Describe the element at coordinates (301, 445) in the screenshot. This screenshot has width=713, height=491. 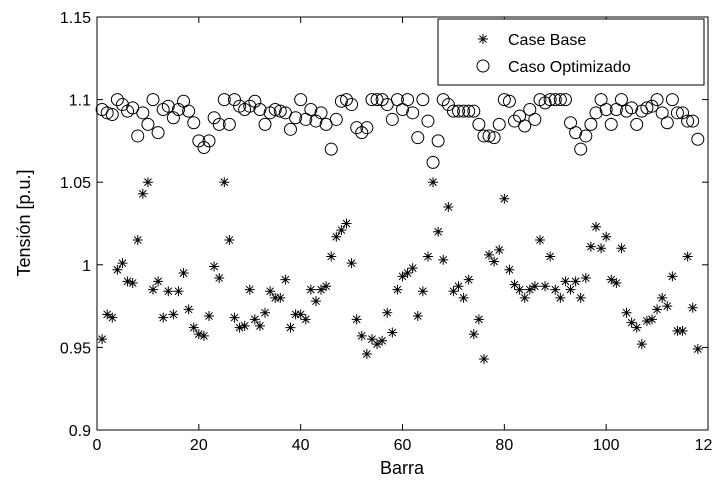
I see `x-tick-label: 40` at that location.